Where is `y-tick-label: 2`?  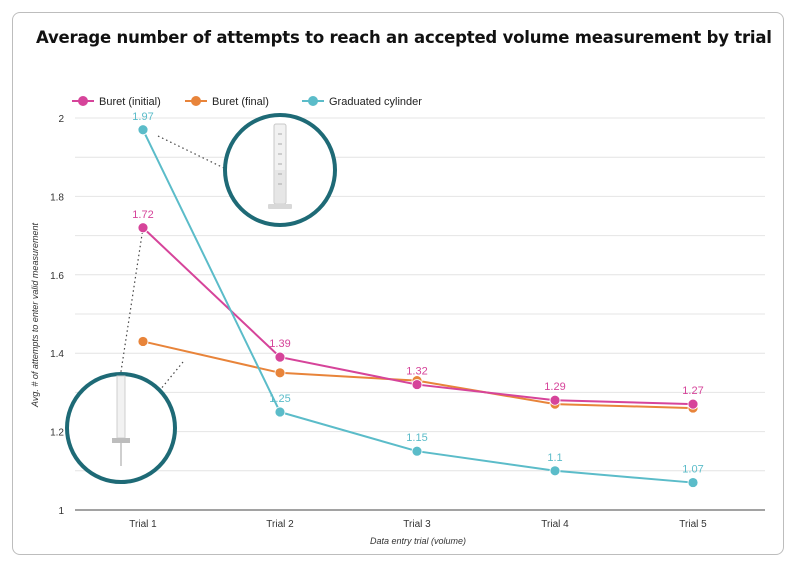 y-tick-label: 2 is located at coordinates (61, 119).